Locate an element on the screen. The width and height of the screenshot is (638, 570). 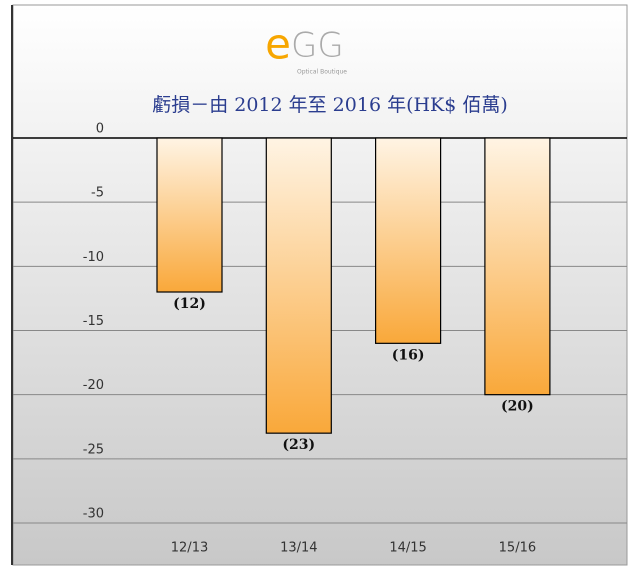
x-tick-label: 15/16 is located at coordinates (517, 548).